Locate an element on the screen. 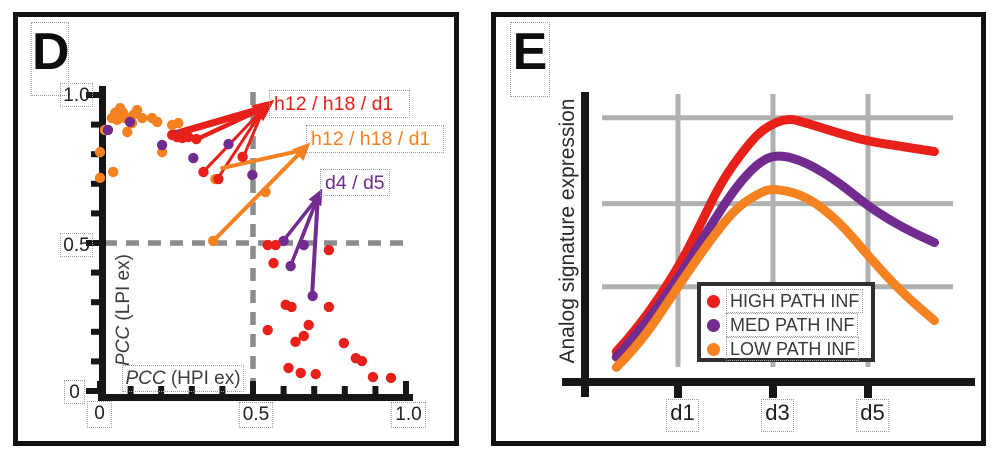  panel-d-letter: D is located at coordinates (50, 59).